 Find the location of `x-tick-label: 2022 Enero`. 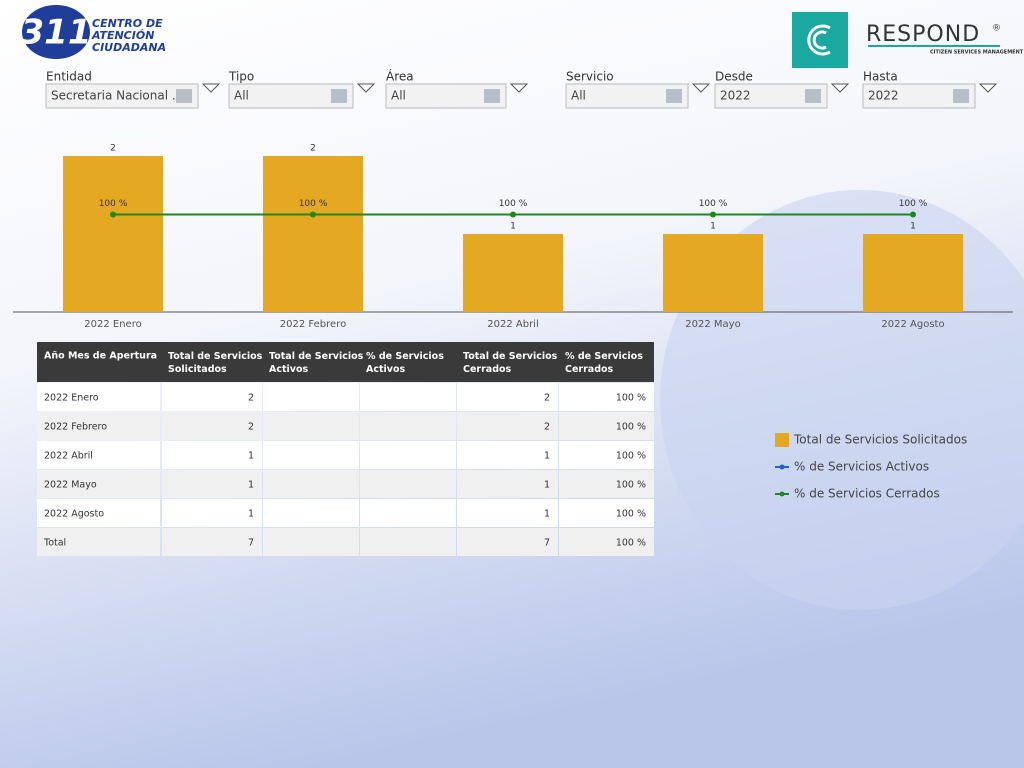

x-tick-label: 2022 Enero is located at coordinates (112, 324).